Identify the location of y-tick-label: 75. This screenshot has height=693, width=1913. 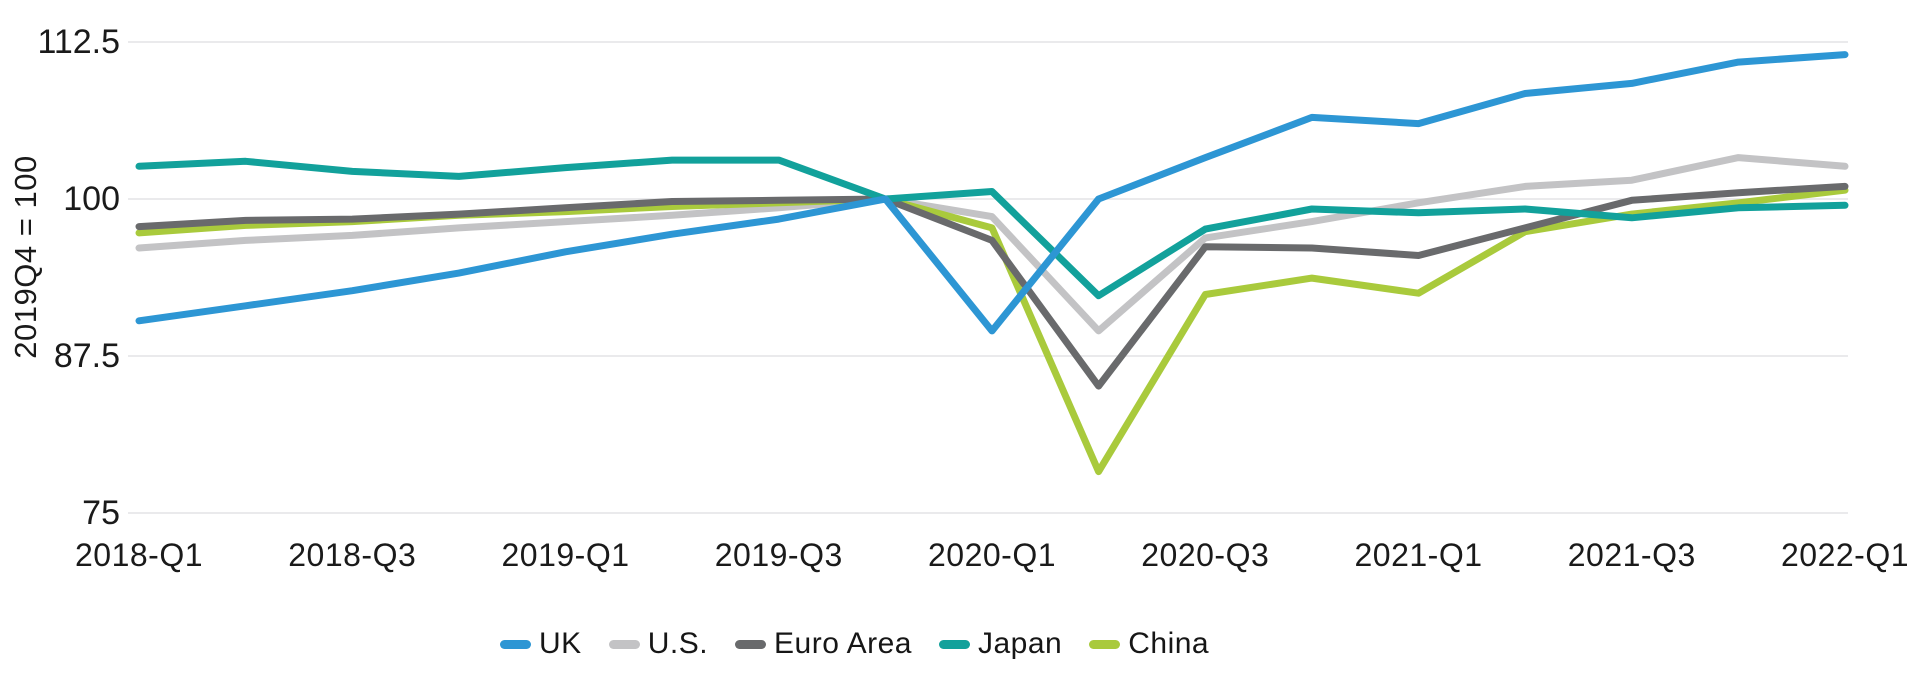
(101, 513).